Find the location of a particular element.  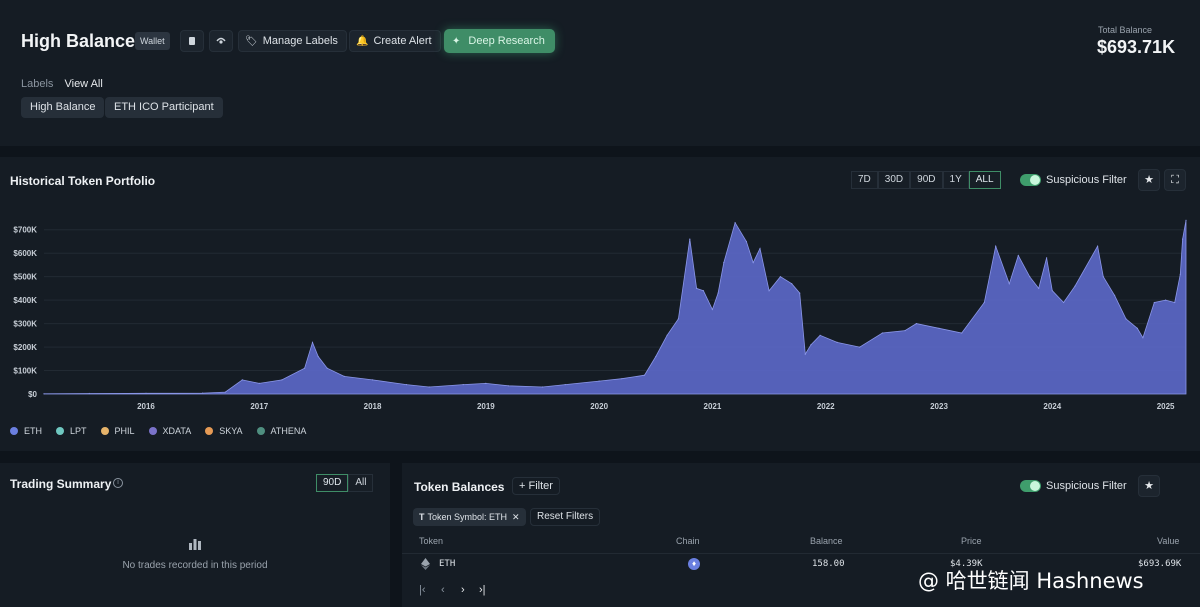

view-all-link: View All is located at coordinates (83, 84).